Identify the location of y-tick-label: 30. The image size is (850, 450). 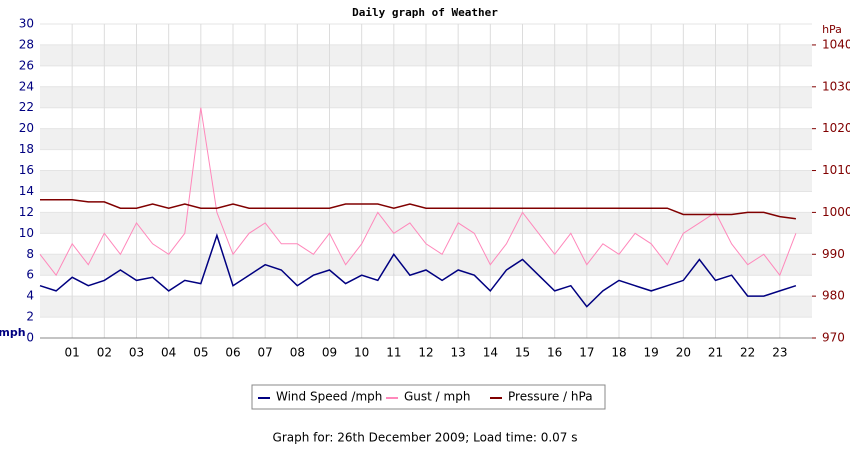
(26, 24).